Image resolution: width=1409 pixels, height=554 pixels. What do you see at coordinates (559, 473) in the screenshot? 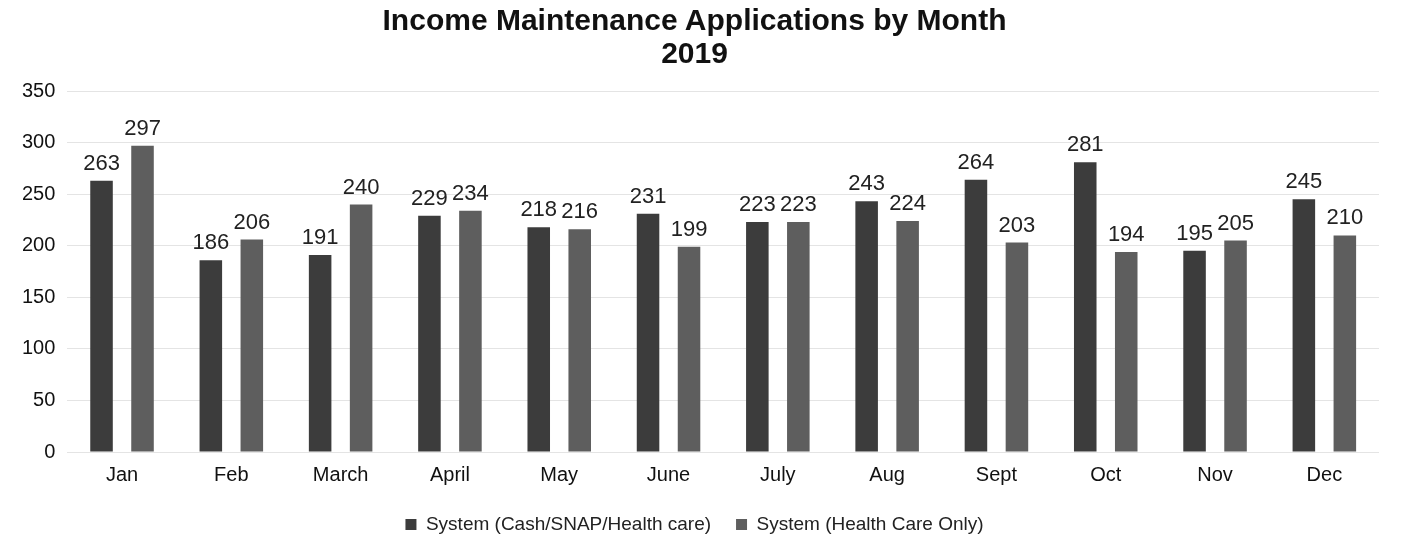
I see `x-tick-label: May` at bounding box center [559, 473].